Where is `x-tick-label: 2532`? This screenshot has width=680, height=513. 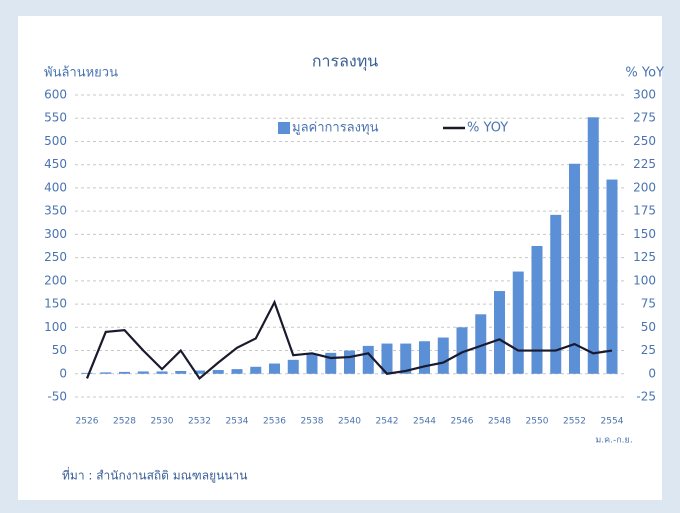
x-tick-label: 2532 is located at coordinates (199, 422).